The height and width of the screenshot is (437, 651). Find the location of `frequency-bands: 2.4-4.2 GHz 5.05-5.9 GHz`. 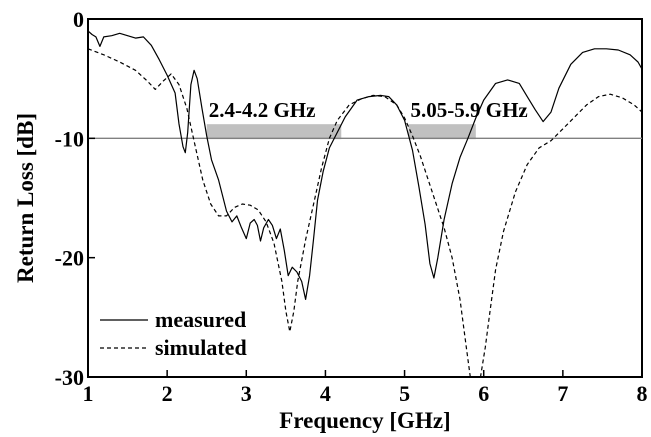

frequency-bands: 2.4-4.2 GHz 5.05-5.9 GHz is located at coordinates (367, 119).